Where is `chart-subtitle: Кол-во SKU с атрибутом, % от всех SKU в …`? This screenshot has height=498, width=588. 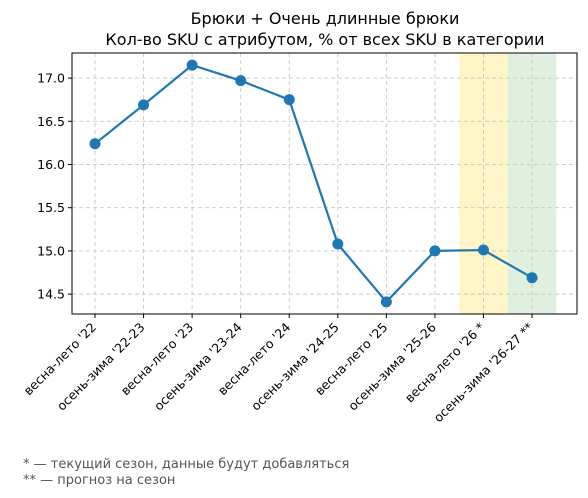
chart-subtitle: Кол-во SKU с атрибутом, % от всех SKU в … is located at coordinates (324, 39).